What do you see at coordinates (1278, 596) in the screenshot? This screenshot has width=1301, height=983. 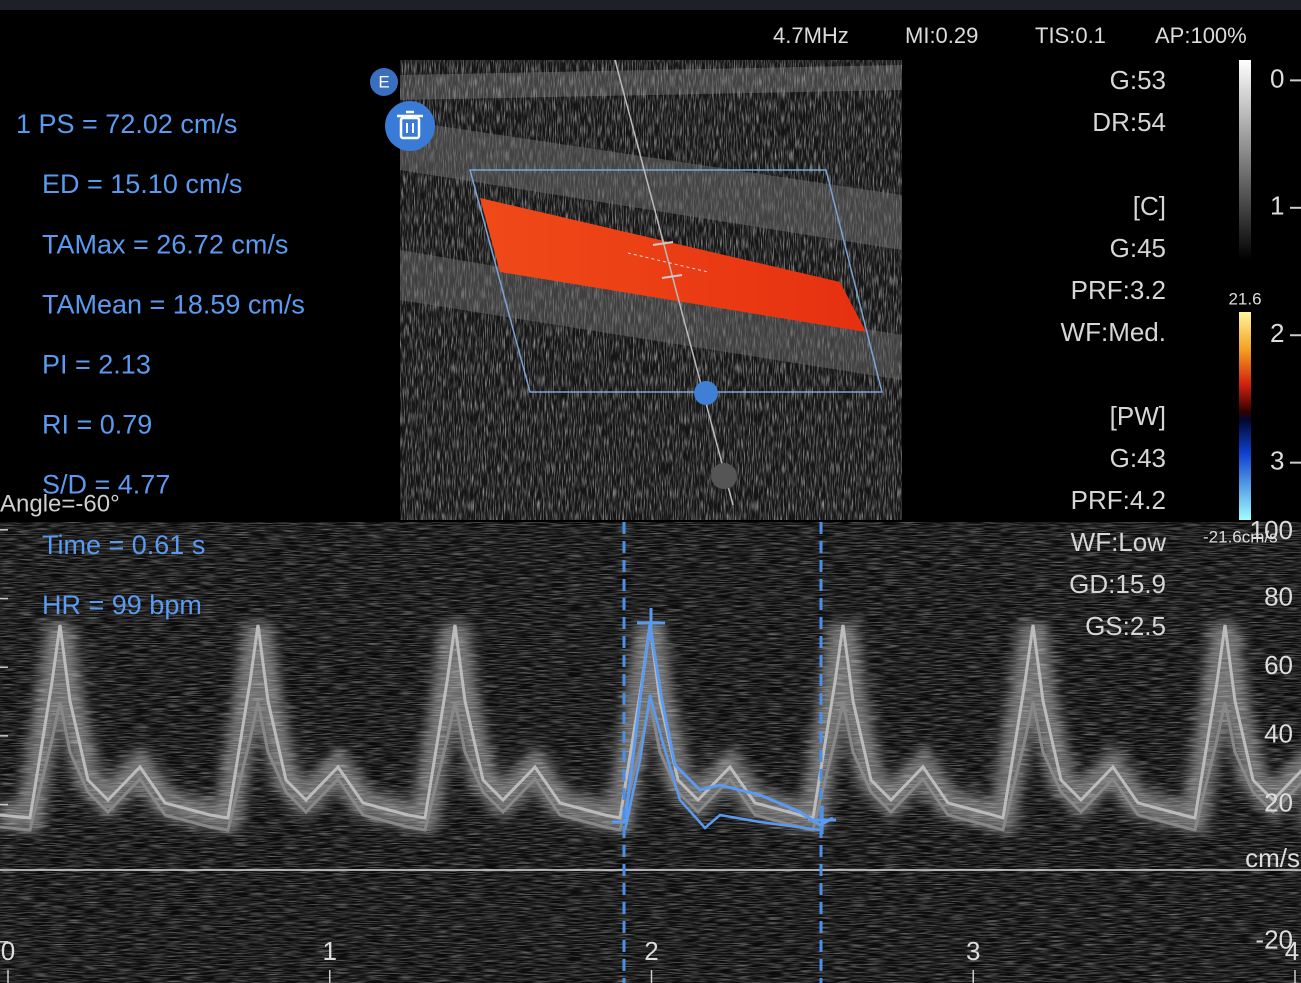 I see `velocity-label: 80` at bounding box center [1278, 596].